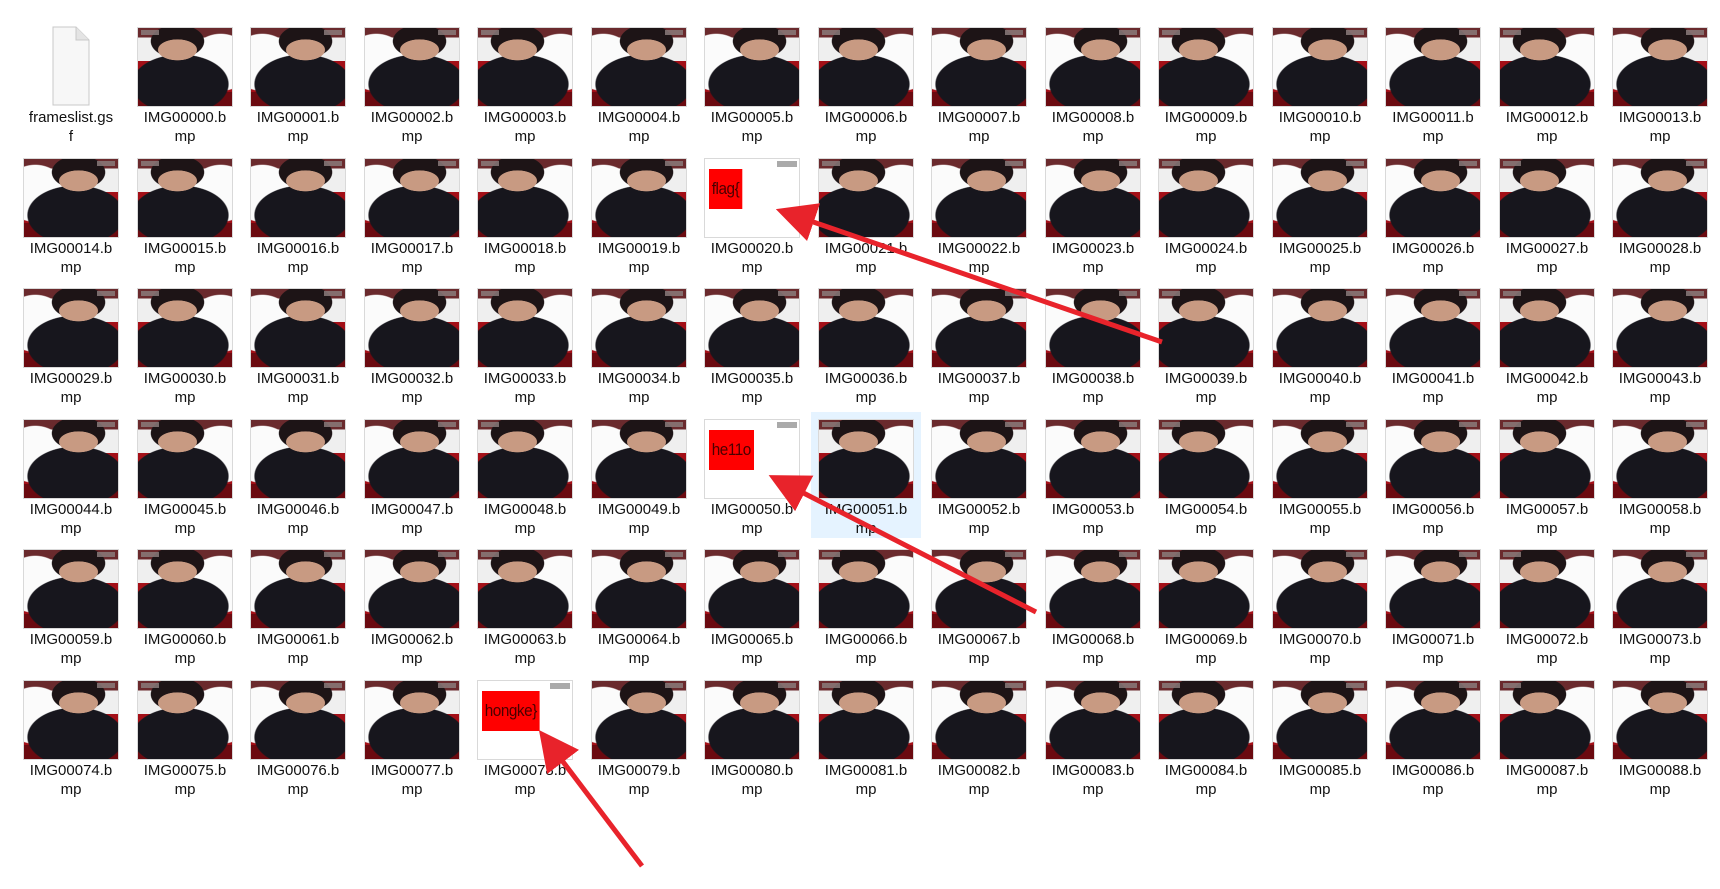 This screenshot has width=1720, height=889. I want to click on file-item: IMG00029.b mp, so click(71, 344).